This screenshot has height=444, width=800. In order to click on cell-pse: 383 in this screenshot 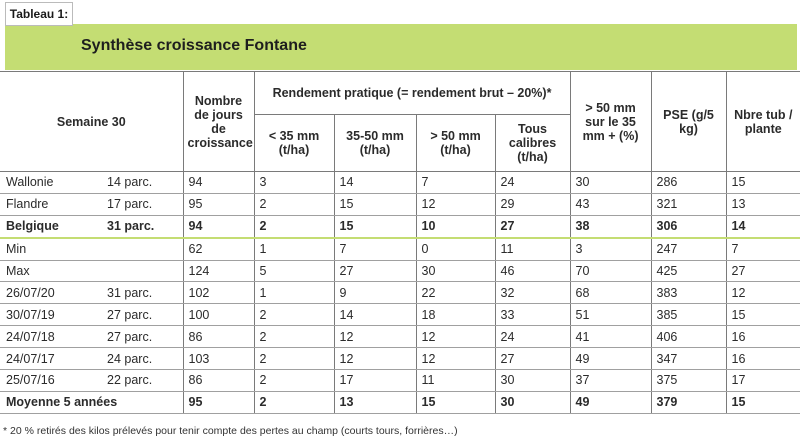, I will do `click(689, 293)`.